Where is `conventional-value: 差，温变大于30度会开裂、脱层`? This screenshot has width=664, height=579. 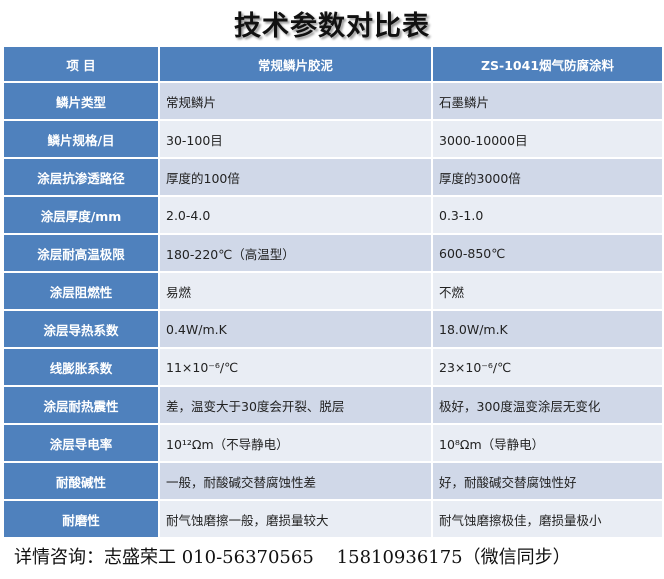
conventional-value: 差，温变大于30度会开裂、脱层 is located at coordinates (295, 405).